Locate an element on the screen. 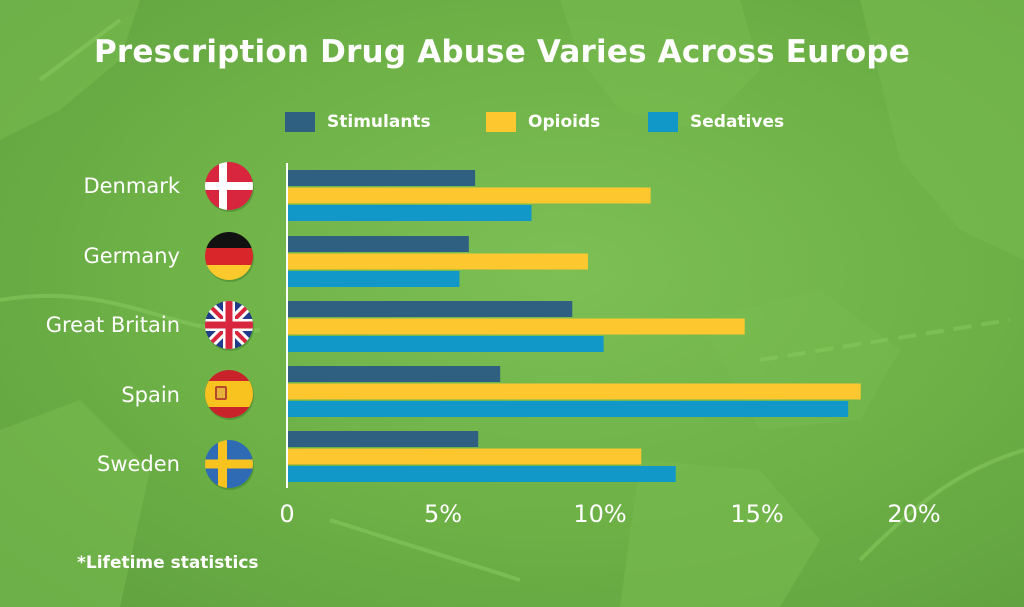 This screenshot has width=1024, height=607. x-tick-10: 10% is located at coordinates (600, 514).